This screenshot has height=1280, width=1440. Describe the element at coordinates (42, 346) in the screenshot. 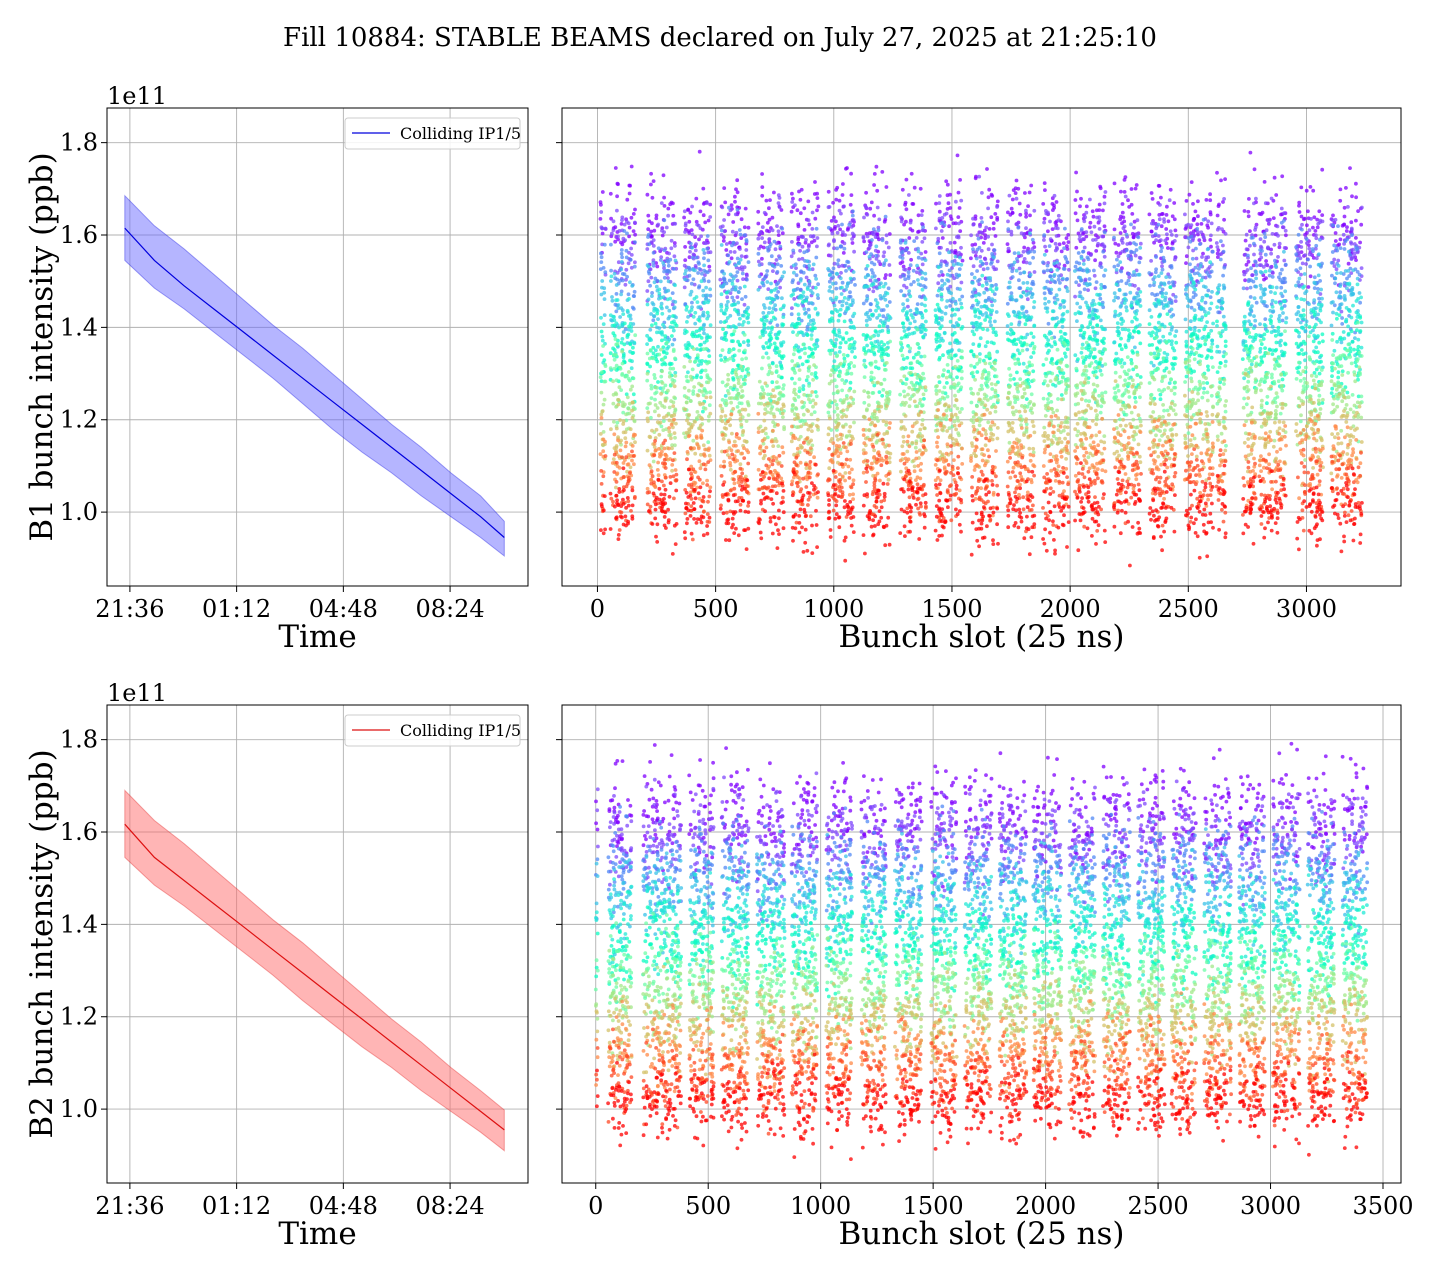

I see `y-axis-label: B1 bunch intensity (ppb)` at that location.